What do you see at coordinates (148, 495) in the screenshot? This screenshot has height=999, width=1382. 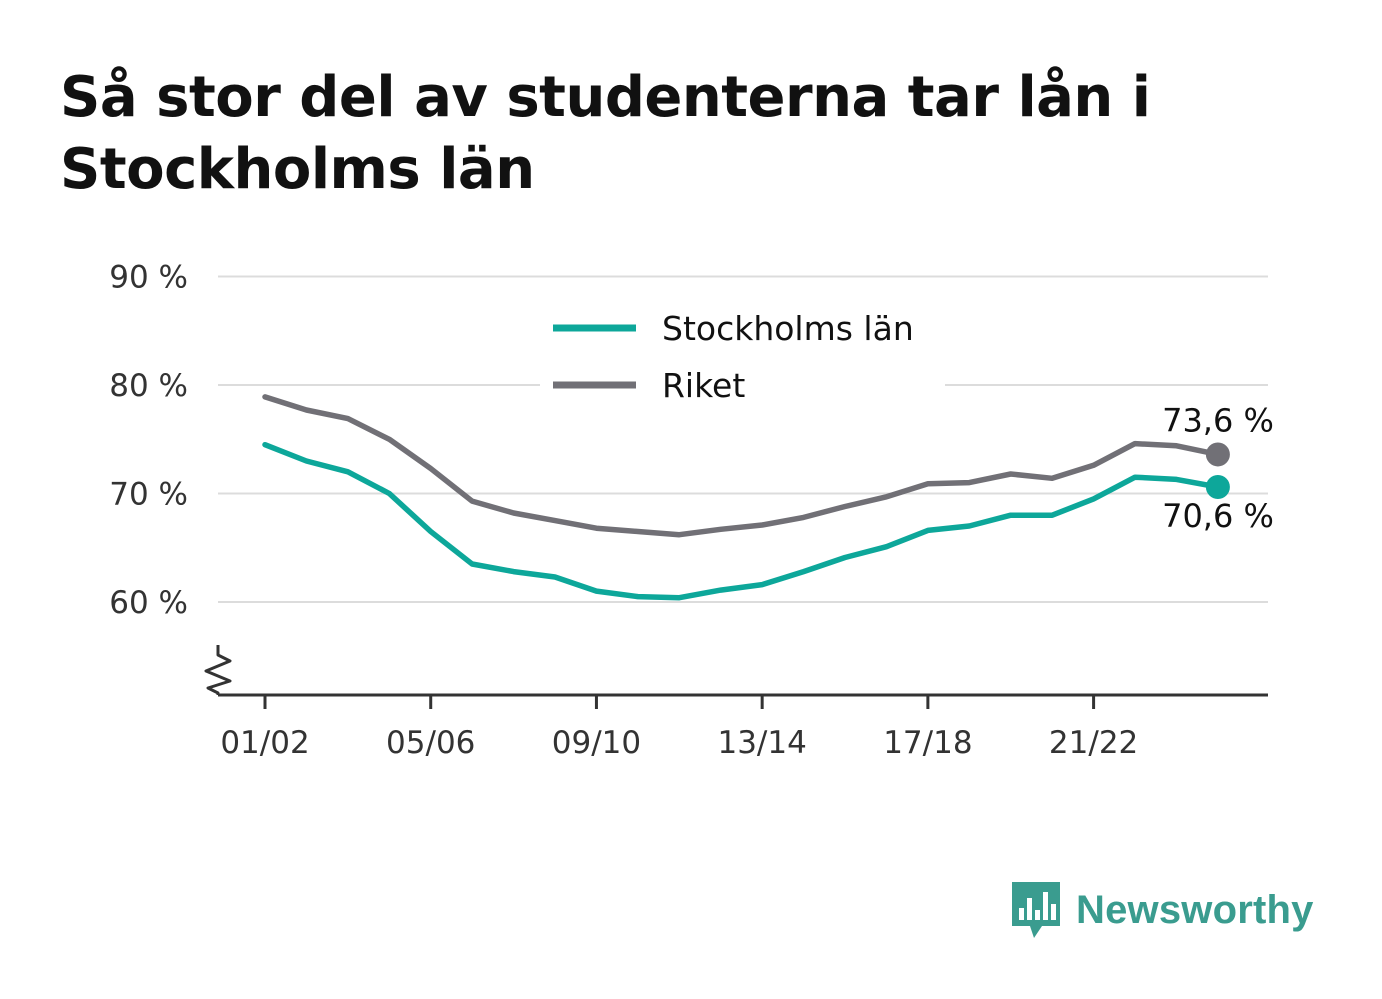 I see `y-tick-label: 70 %` at bounding box center [148, 495].